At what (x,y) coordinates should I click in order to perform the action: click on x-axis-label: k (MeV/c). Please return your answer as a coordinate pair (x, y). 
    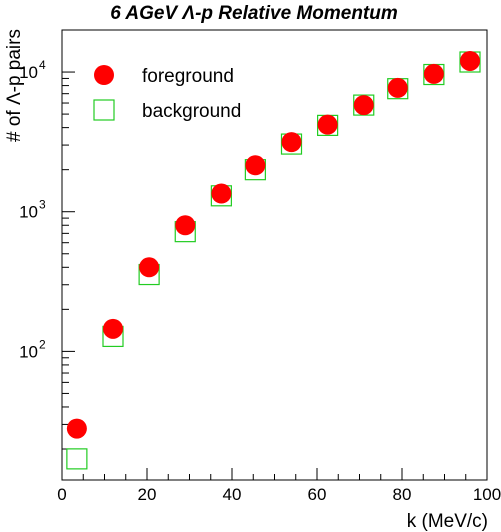
    Looking at the image, I should click on (447, 521).